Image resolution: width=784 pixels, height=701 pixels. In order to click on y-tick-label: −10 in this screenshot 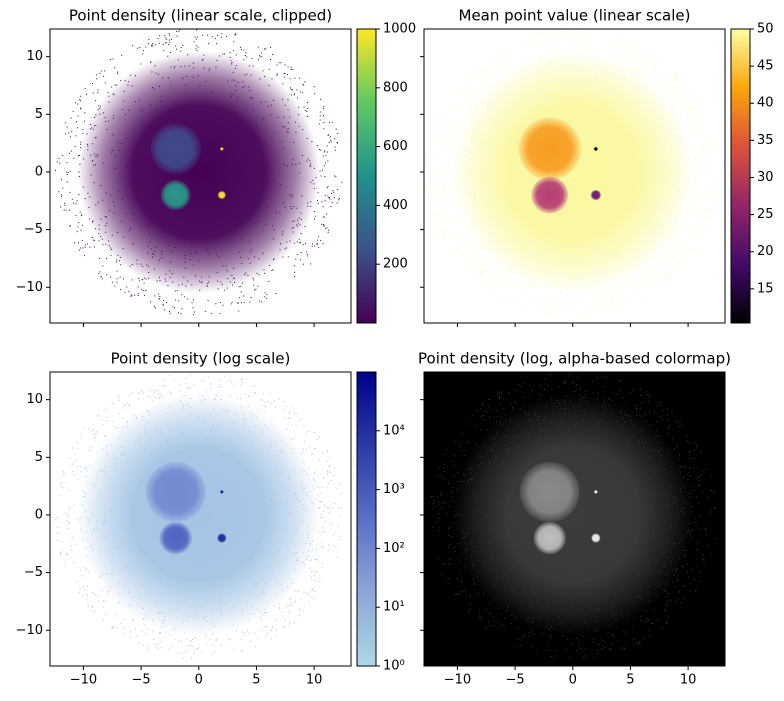, I will do `click(29, 630)`.